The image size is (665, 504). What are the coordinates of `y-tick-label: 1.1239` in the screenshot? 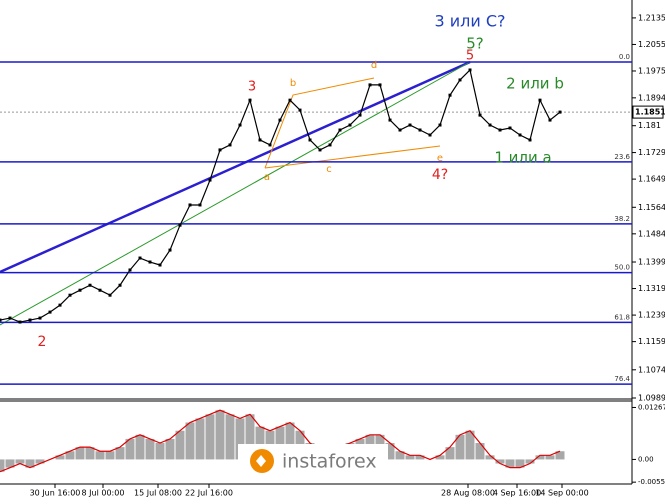 It's located at (651, 315).